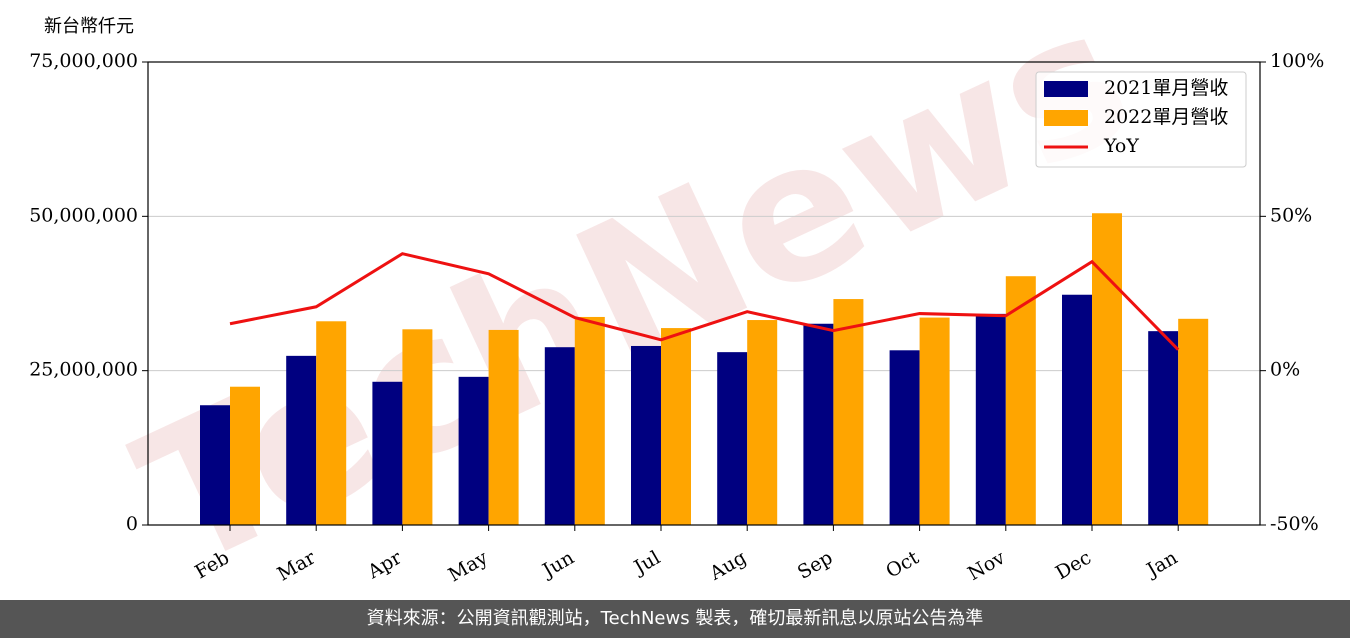  I want to click on y-tick-label: 25,000,000, so click(83, 370).